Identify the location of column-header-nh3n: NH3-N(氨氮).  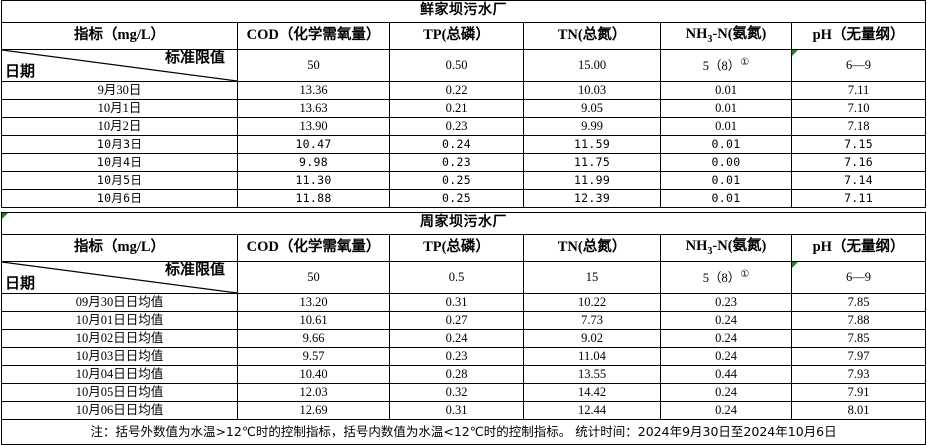
(726, 248).